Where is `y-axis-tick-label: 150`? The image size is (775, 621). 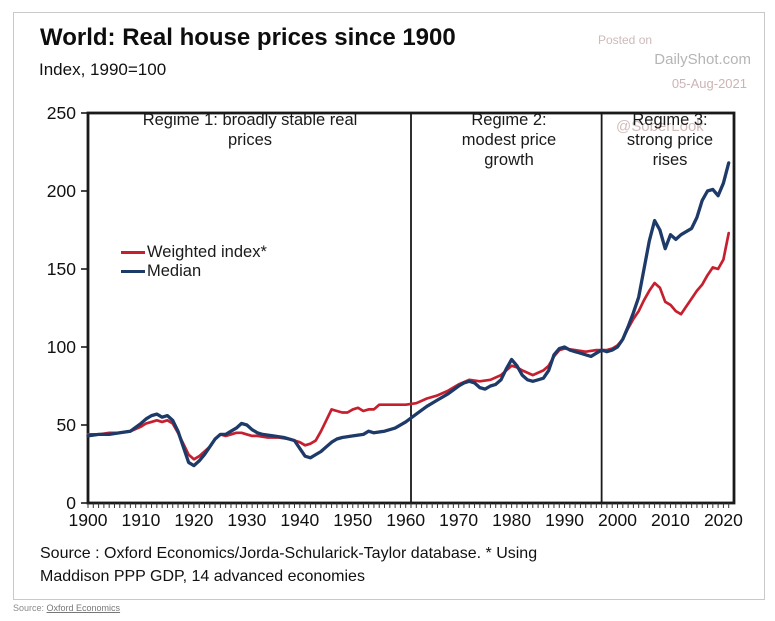 y-axis-tick-label: 150 is located at coordinates (61, 269).